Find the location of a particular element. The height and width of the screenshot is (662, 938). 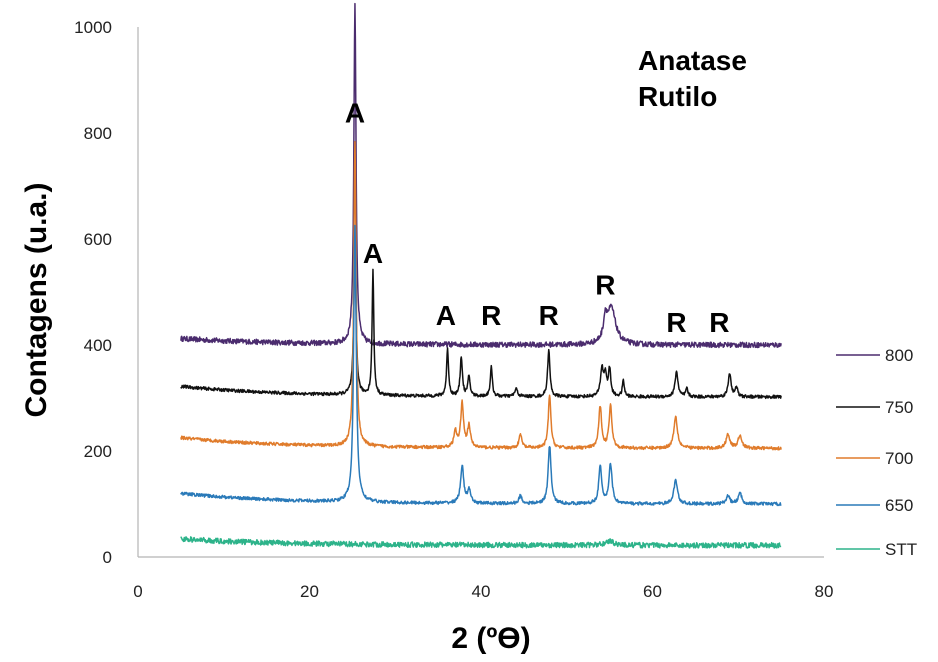

peak-annotations: AAA R RRR R is located at coordinates (537, 217).